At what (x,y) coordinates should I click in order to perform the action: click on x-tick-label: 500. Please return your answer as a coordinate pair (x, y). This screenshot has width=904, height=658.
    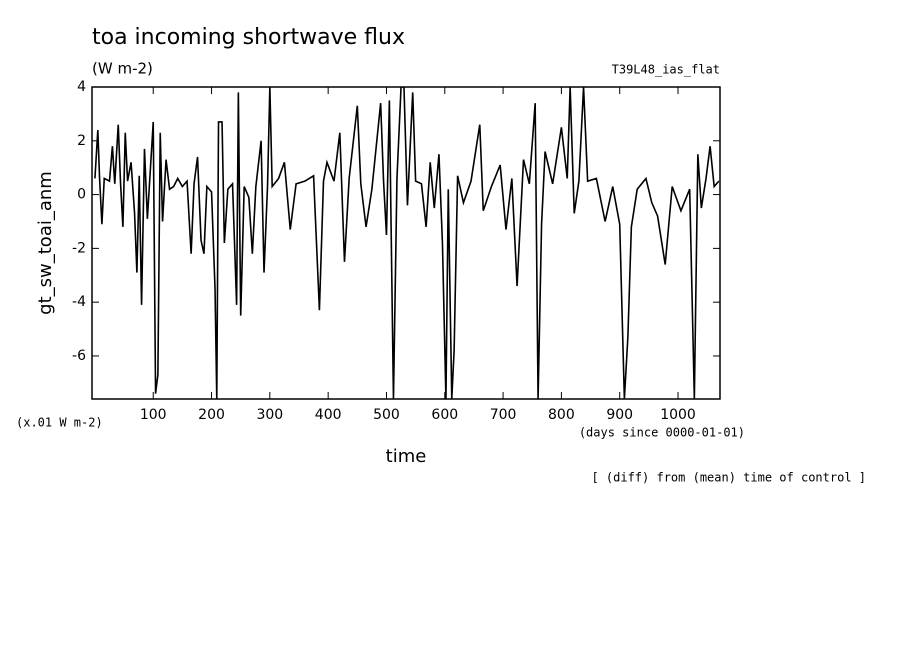
    Looking at the image, I should click on (386, 415).